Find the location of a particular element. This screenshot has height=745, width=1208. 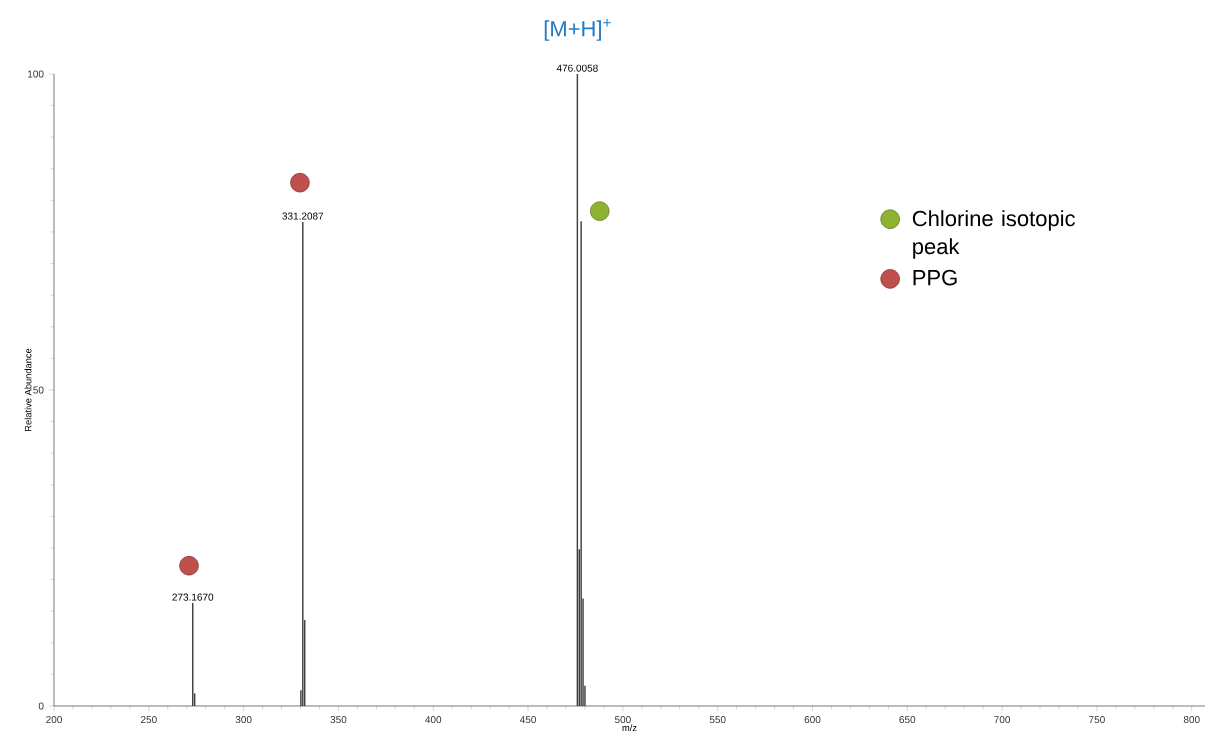

x-tick-label: 350 is located at coordinates (338, 720).